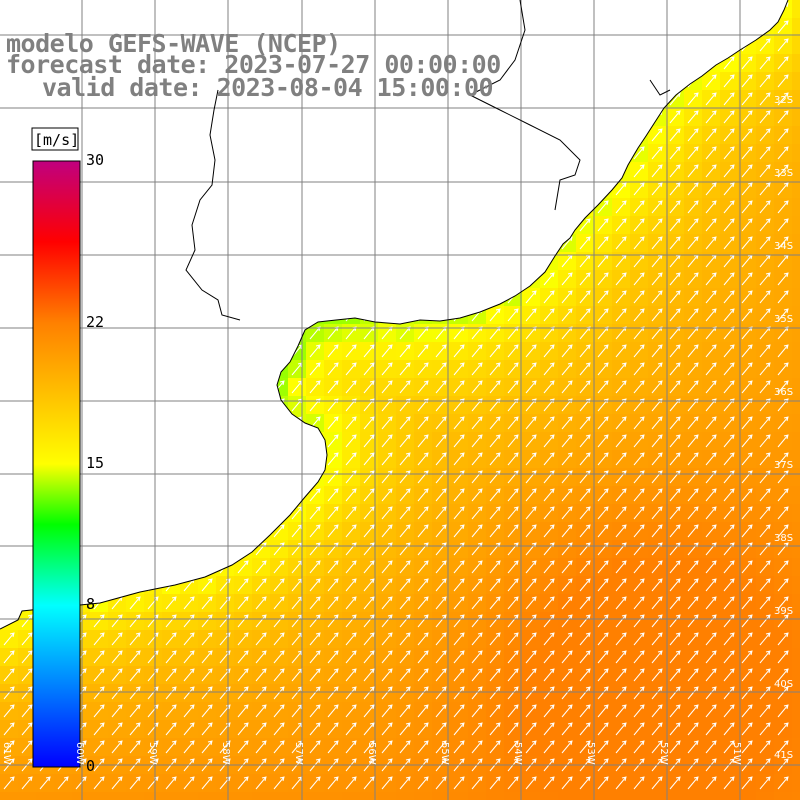  Describe the element at coordinates (590, 753) in the screenshot. I see `longitude-label: 53W` at that location.